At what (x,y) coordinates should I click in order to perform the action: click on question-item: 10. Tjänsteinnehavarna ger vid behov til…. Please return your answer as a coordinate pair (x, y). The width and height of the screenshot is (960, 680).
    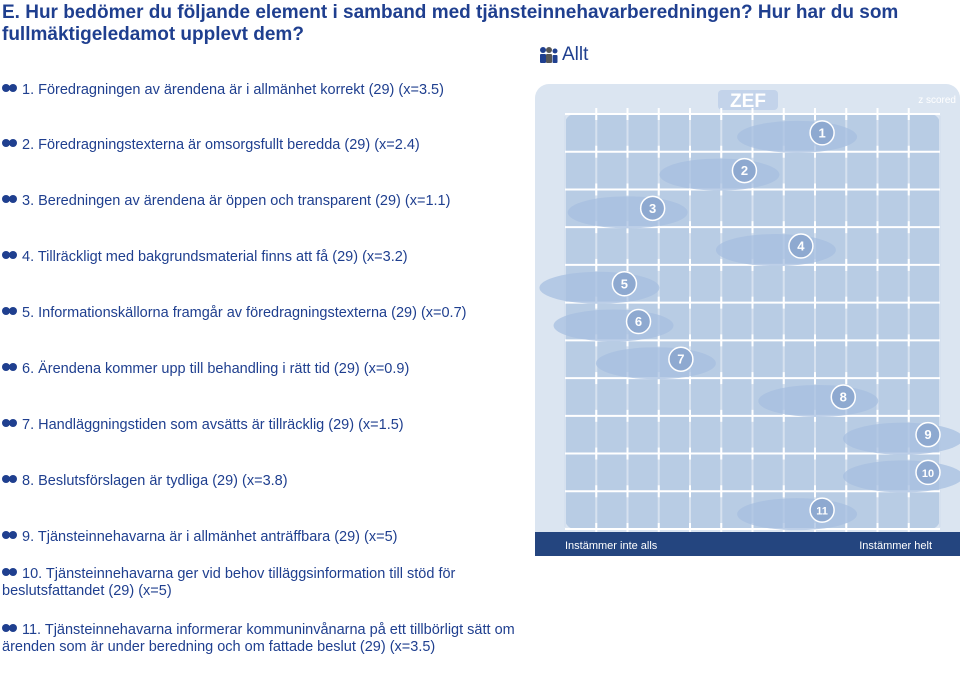
    Looking at the image, I should click on (262, 583).